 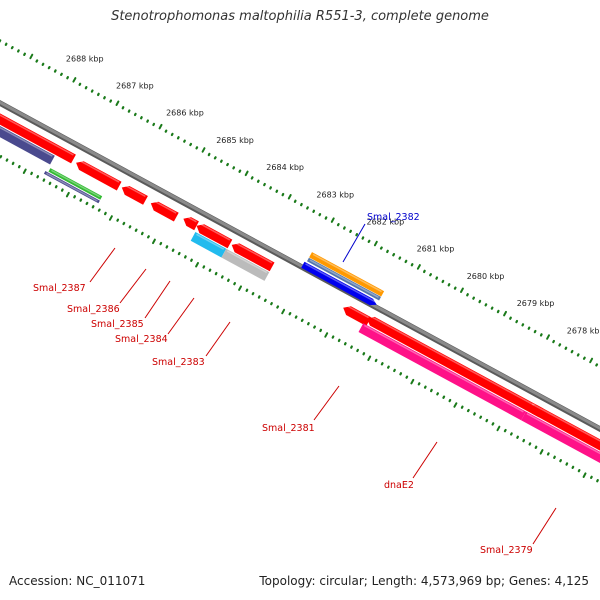 I want to click on gene-smal-2381-body, so click(x=357, y=316).